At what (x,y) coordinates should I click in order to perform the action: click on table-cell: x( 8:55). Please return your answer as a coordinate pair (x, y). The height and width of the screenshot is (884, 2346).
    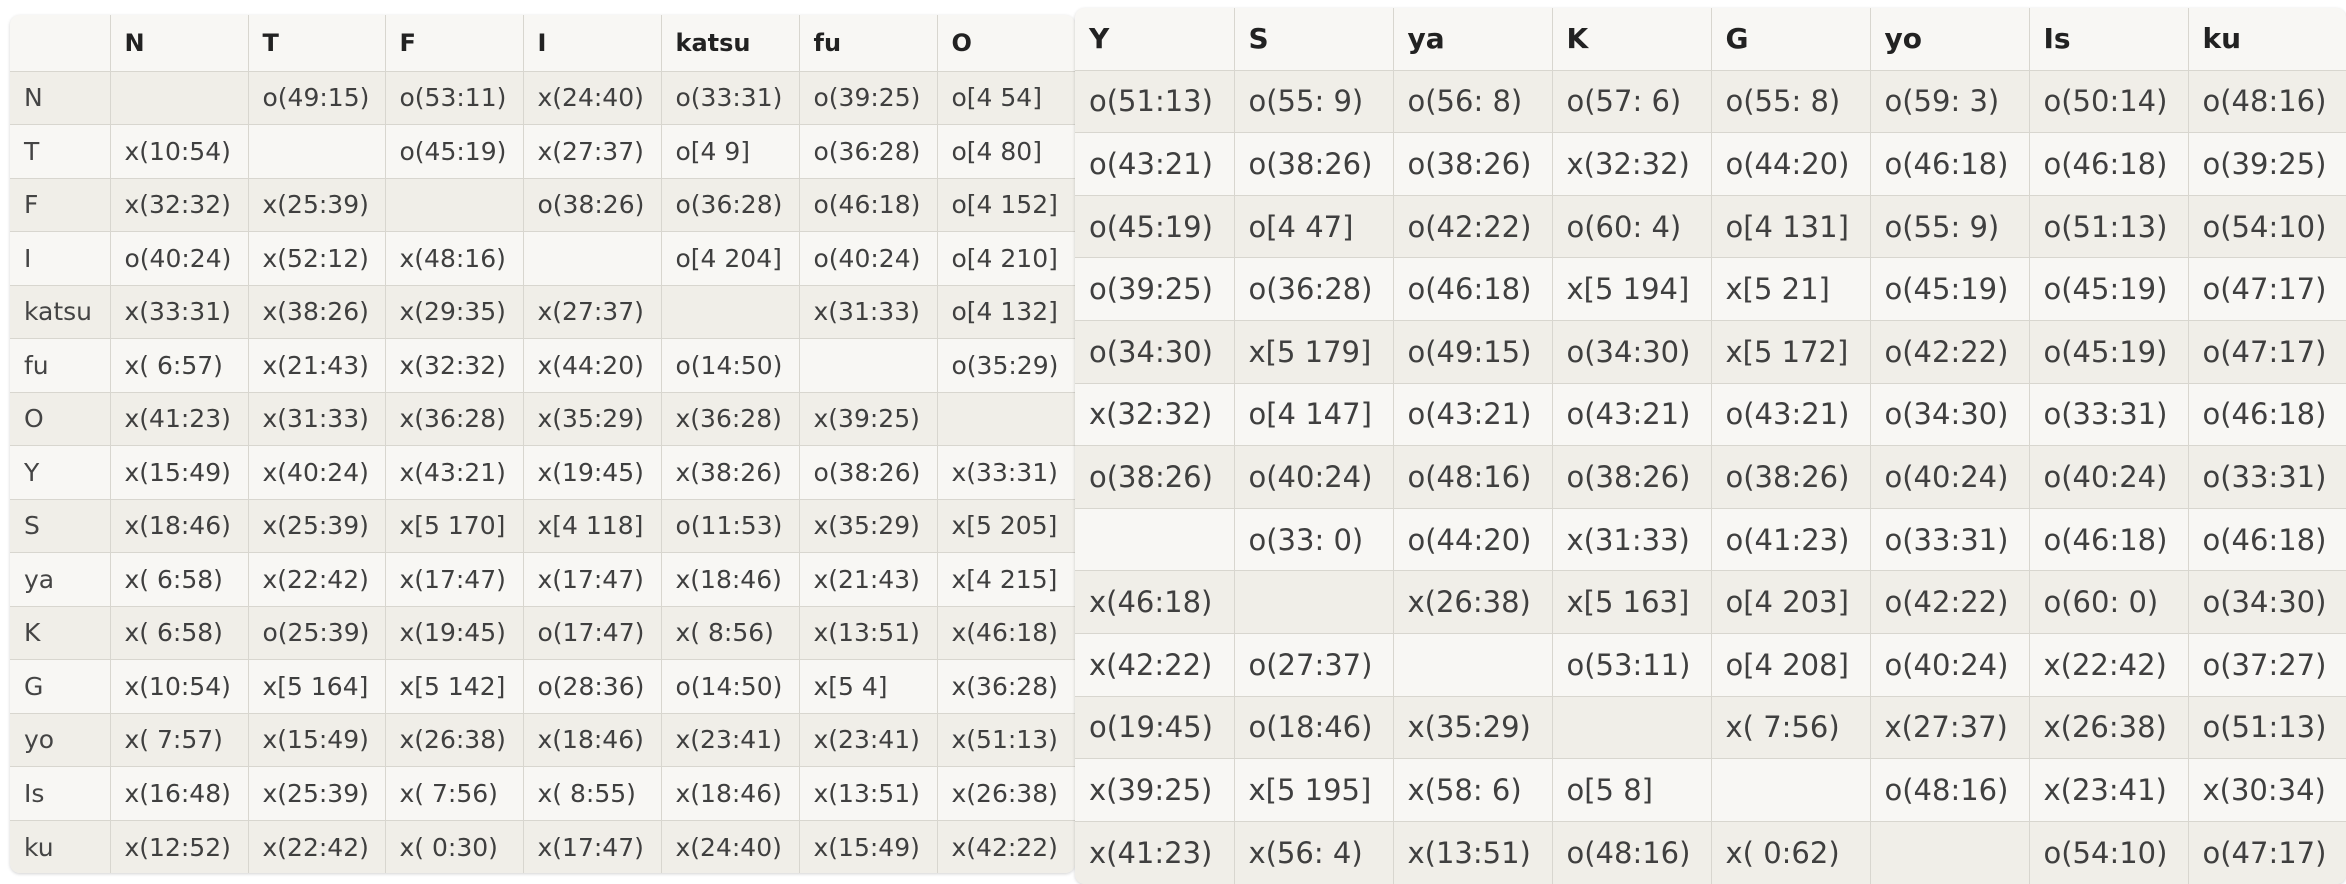
    Looking at the image, I should click on (592, 793).